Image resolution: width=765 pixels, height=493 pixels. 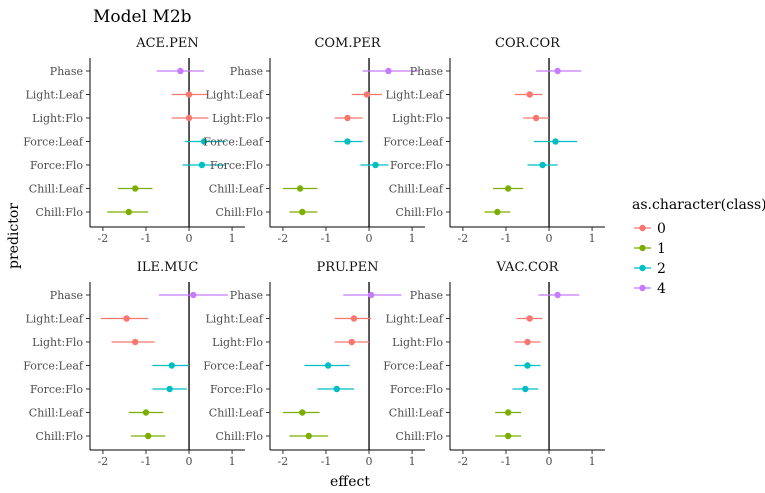 I want to click on panel-strip-label: VAC.COR, so click(x=528, y=267).